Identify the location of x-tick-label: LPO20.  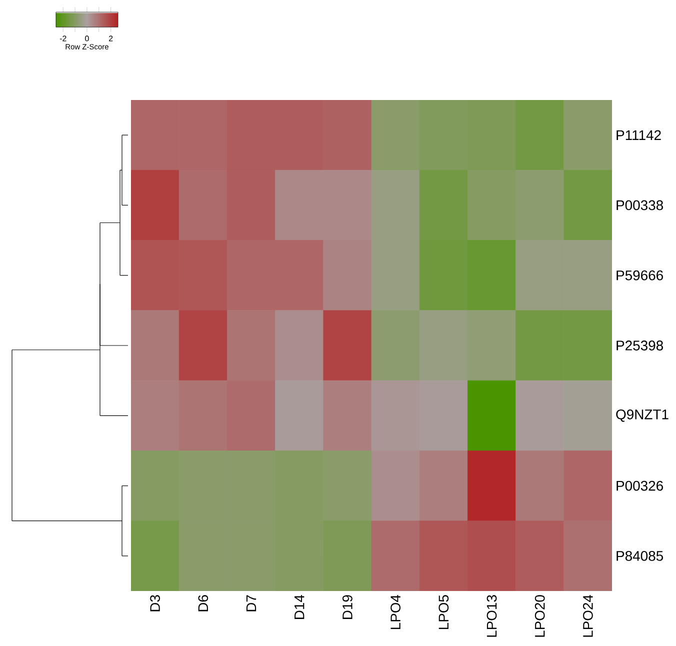
(539, 616).